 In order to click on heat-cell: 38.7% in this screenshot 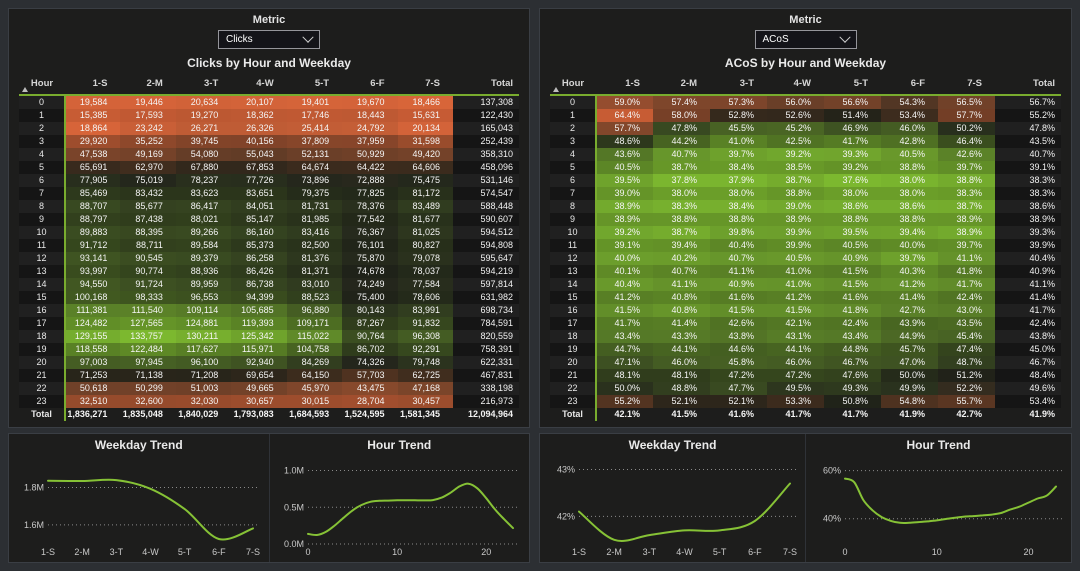, I will do `click(681, 232)`.